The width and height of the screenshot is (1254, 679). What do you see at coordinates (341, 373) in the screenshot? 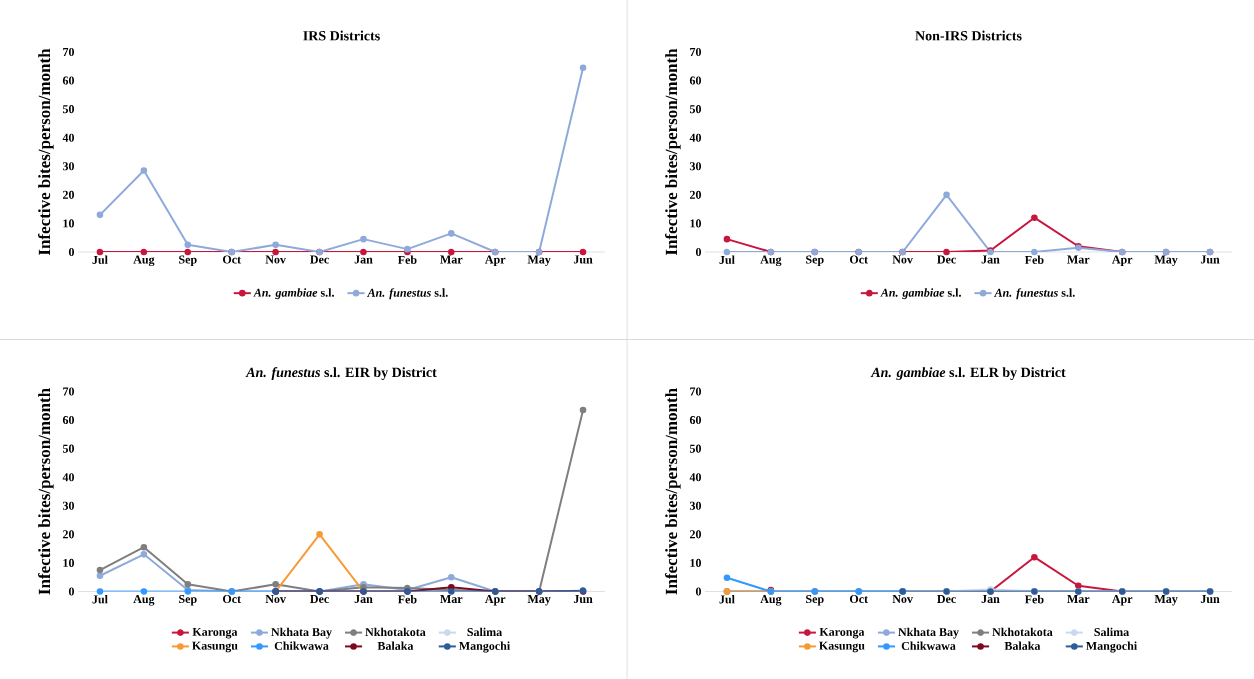
I see `chart-title: An. funestus s.l. EIR by District` at bounding box center [341, 373].